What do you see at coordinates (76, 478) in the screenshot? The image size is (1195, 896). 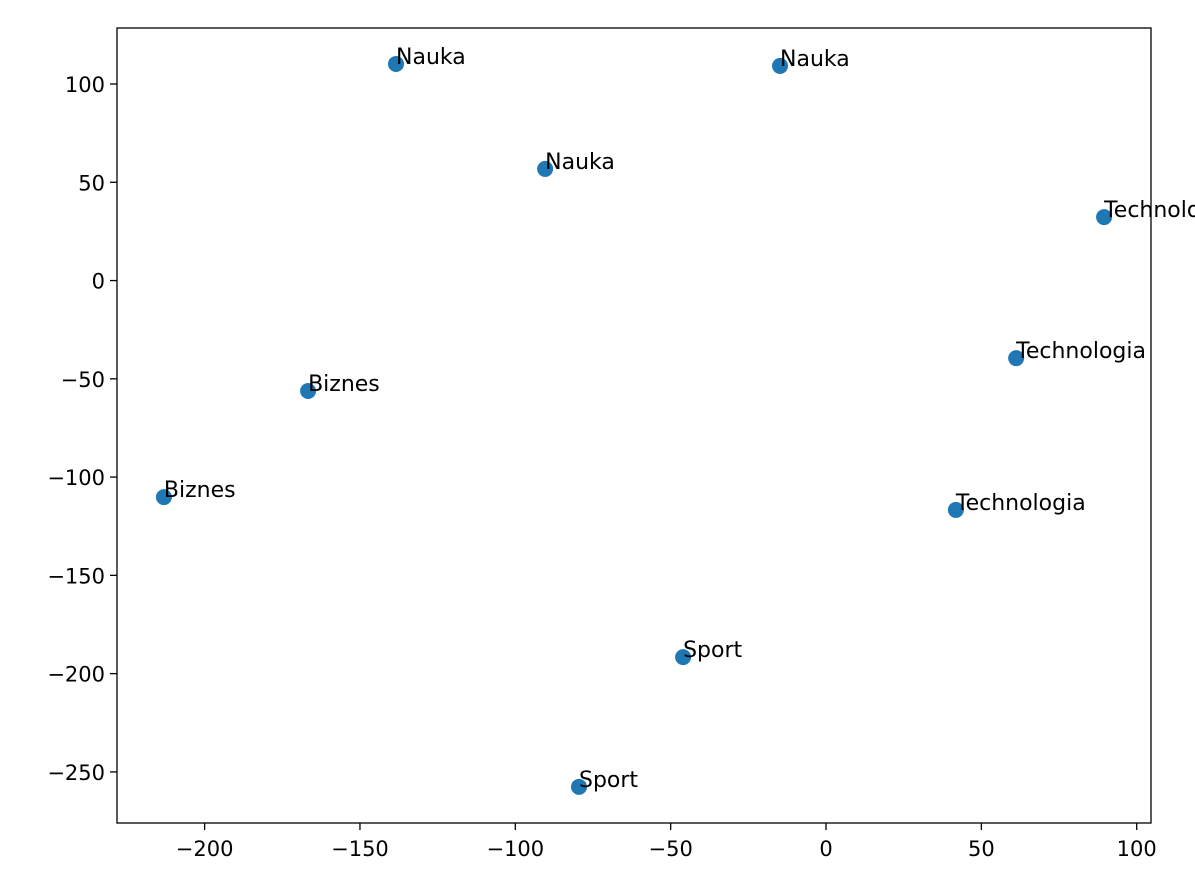 I see `y-tick-label: −100` at bounding box center [76, 478].